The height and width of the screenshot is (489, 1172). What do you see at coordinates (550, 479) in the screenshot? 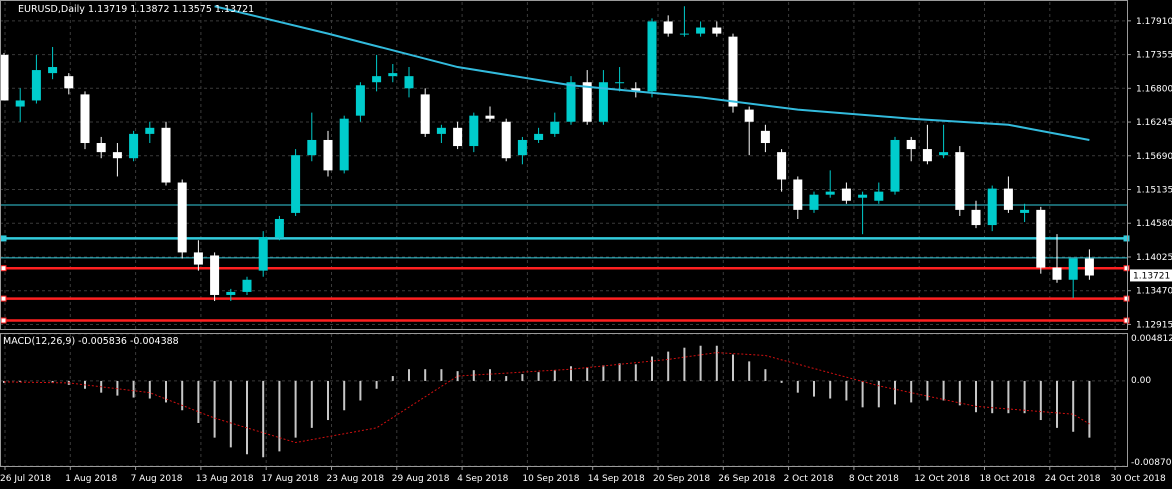
I see `time-tick-label: 10 Sep 2018` at bounding box center [550, 479].